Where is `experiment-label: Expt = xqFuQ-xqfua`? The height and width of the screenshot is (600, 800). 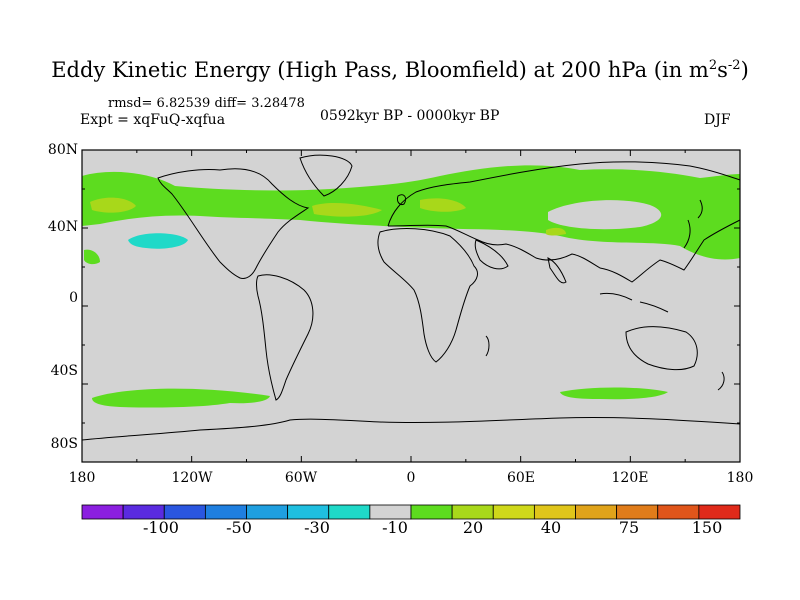
experiment-label: Expt = xqFuQ-xqfua is located at coordinates (153, 120).